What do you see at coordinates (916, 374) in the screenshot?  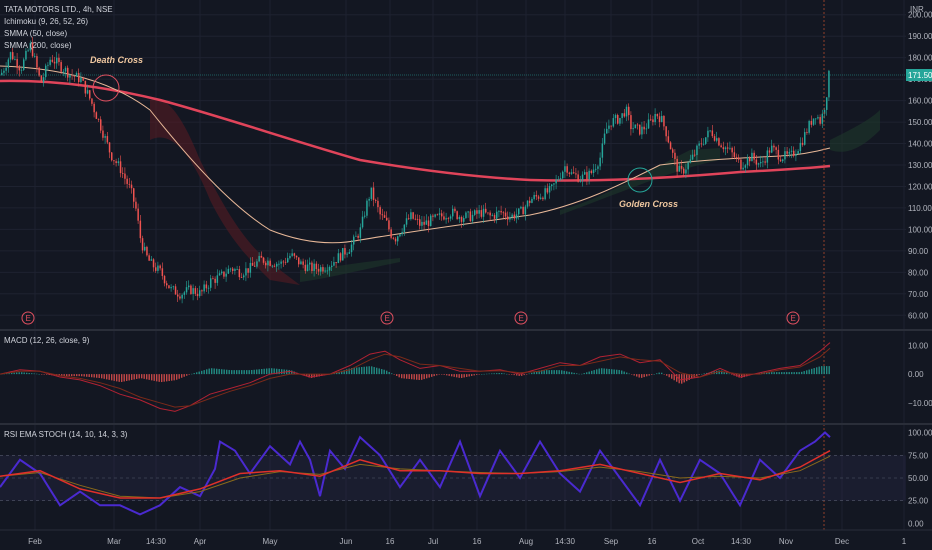 I see `macd-tick-label: 0.00` at bounding box center [916, 374].